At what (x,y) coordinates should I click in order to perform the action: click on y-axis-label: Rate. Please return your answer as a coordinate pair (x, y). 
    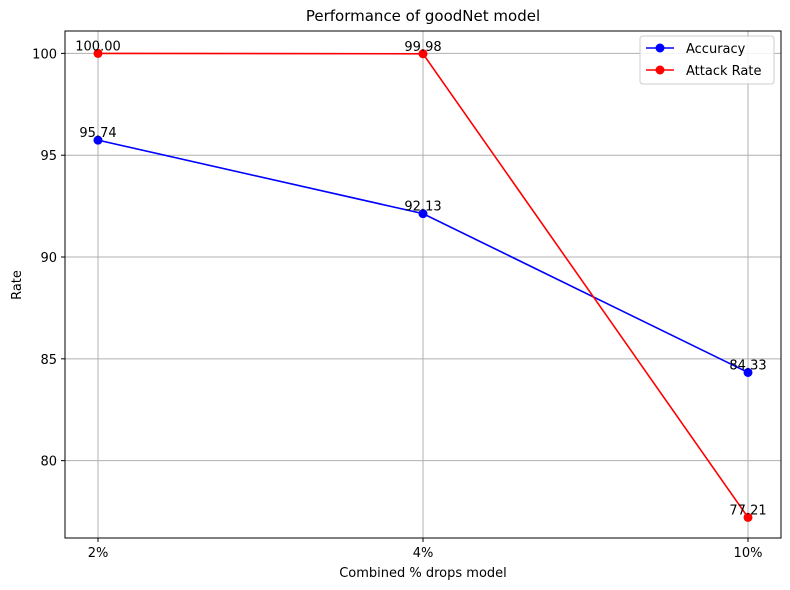
    Looking at the image, I should click on (17, 285).